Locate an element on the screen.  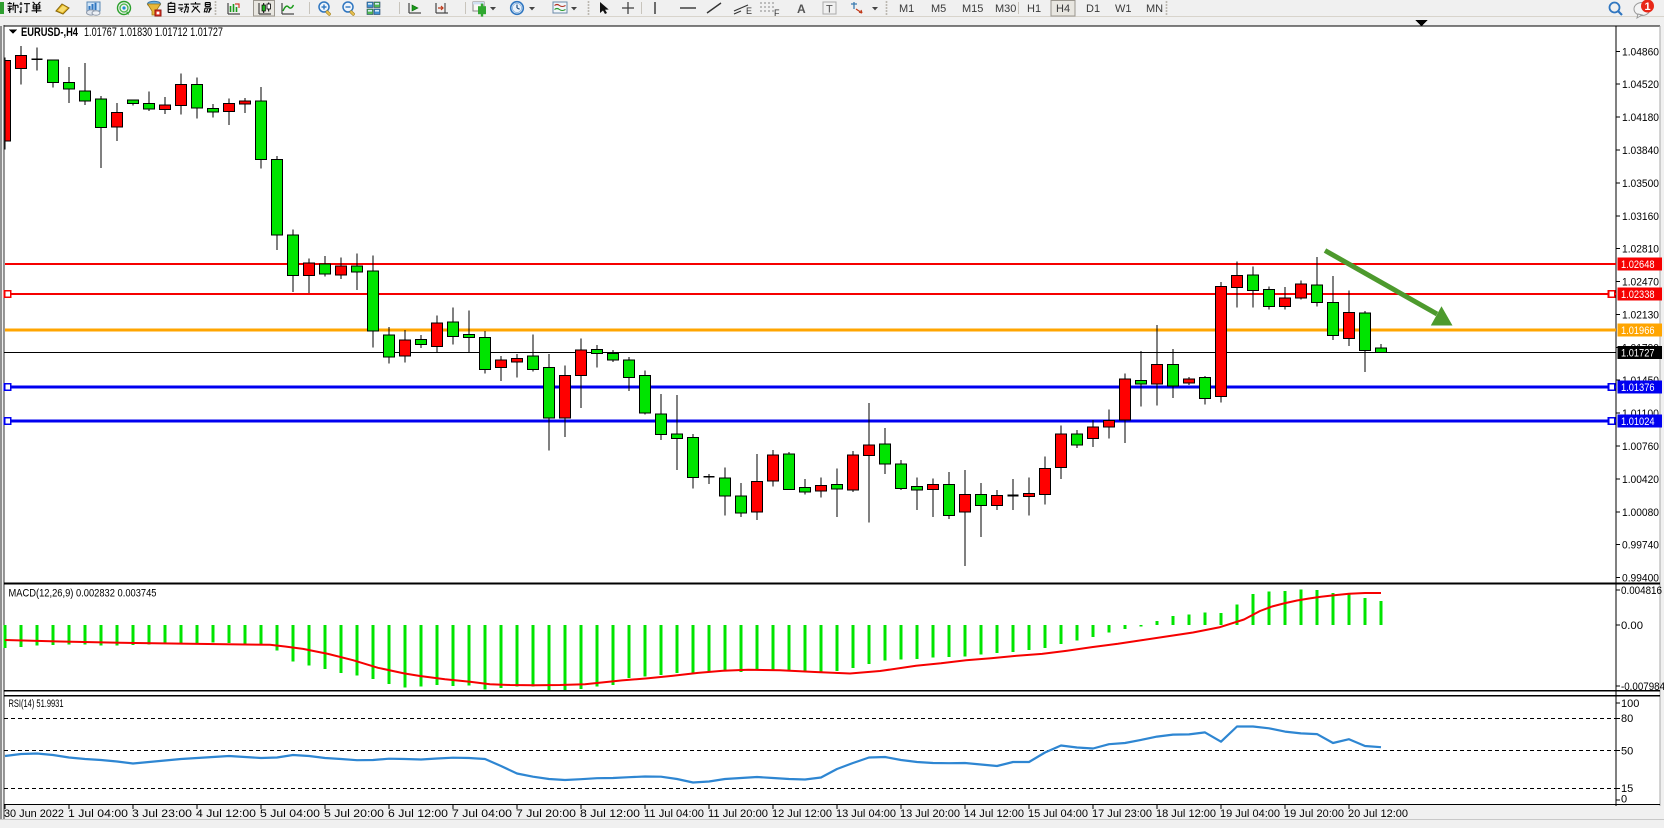
svg-text: 11 Jul 04:00 is located at coordinates (674, 814).